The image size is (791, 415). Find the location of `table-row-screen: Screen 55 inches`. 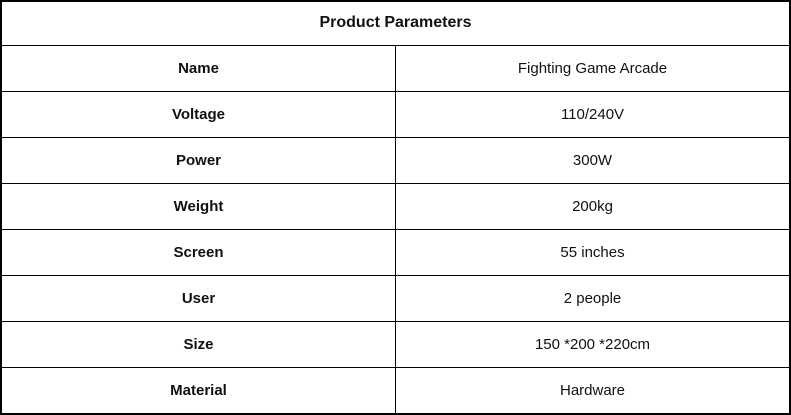

table-row-screen: Screen 55 inches is located at coordinates (395, 252).